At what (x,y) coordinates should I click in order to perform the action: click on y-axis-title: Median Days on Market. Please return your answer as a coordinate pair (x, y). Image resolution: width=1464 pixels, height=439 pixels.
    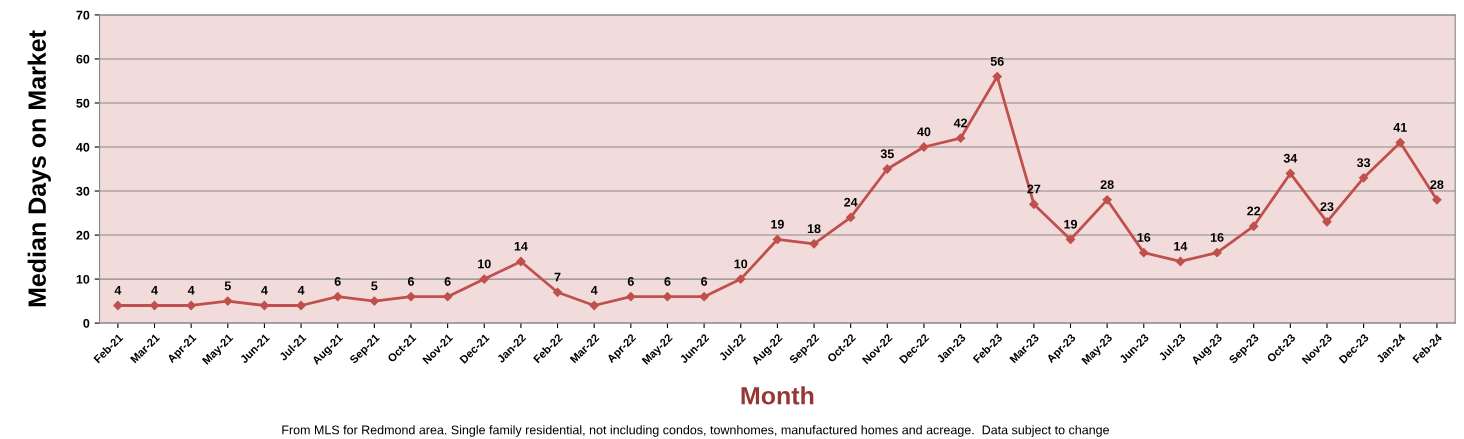
    Looking at the image, I should click on (39, 168).